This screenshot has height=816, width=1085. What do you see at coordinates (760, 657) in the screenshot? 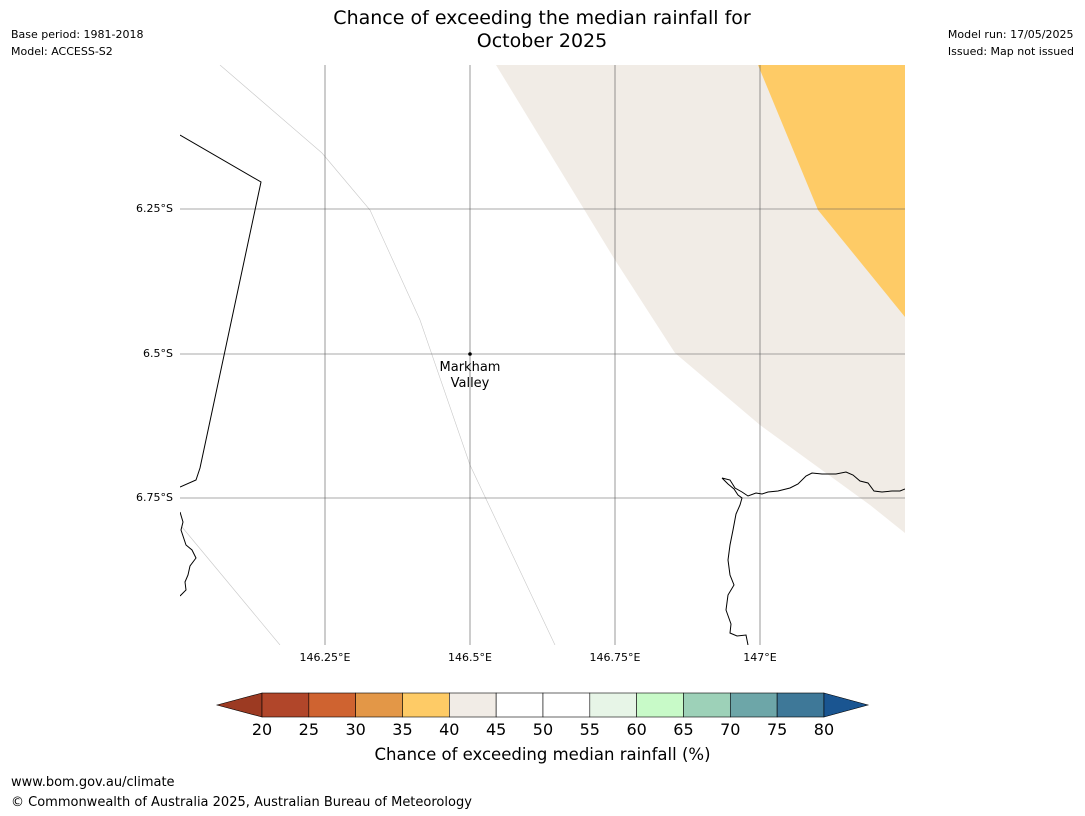
I see `lon-label-147: 147°E` at bounding box center [760, 657].